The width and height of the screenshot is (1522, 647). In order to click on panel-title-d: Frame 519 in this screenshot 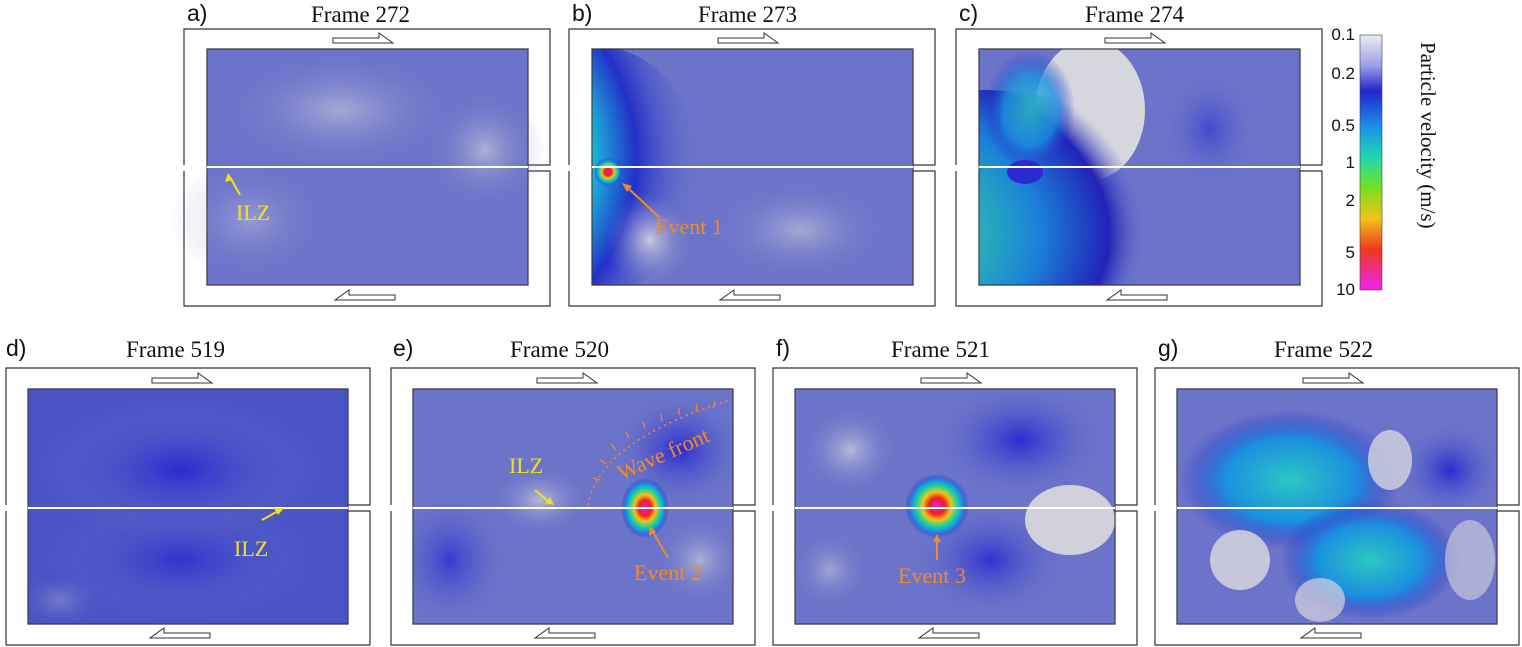, I will do `click(176, 349)`.